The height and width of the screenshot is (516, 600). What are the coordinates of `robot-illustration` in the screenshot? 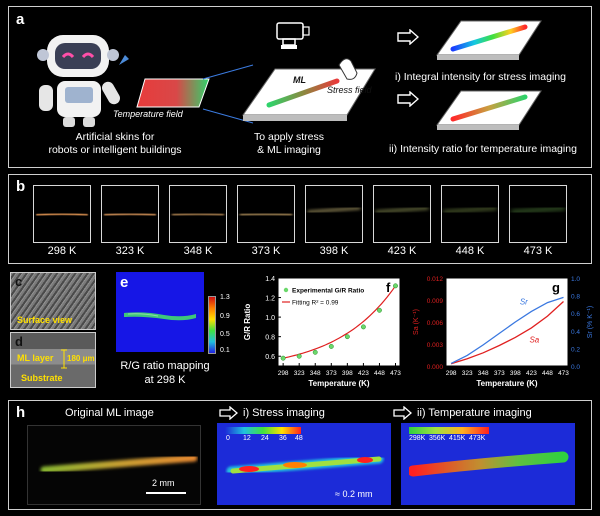 It's located at (83, 81).